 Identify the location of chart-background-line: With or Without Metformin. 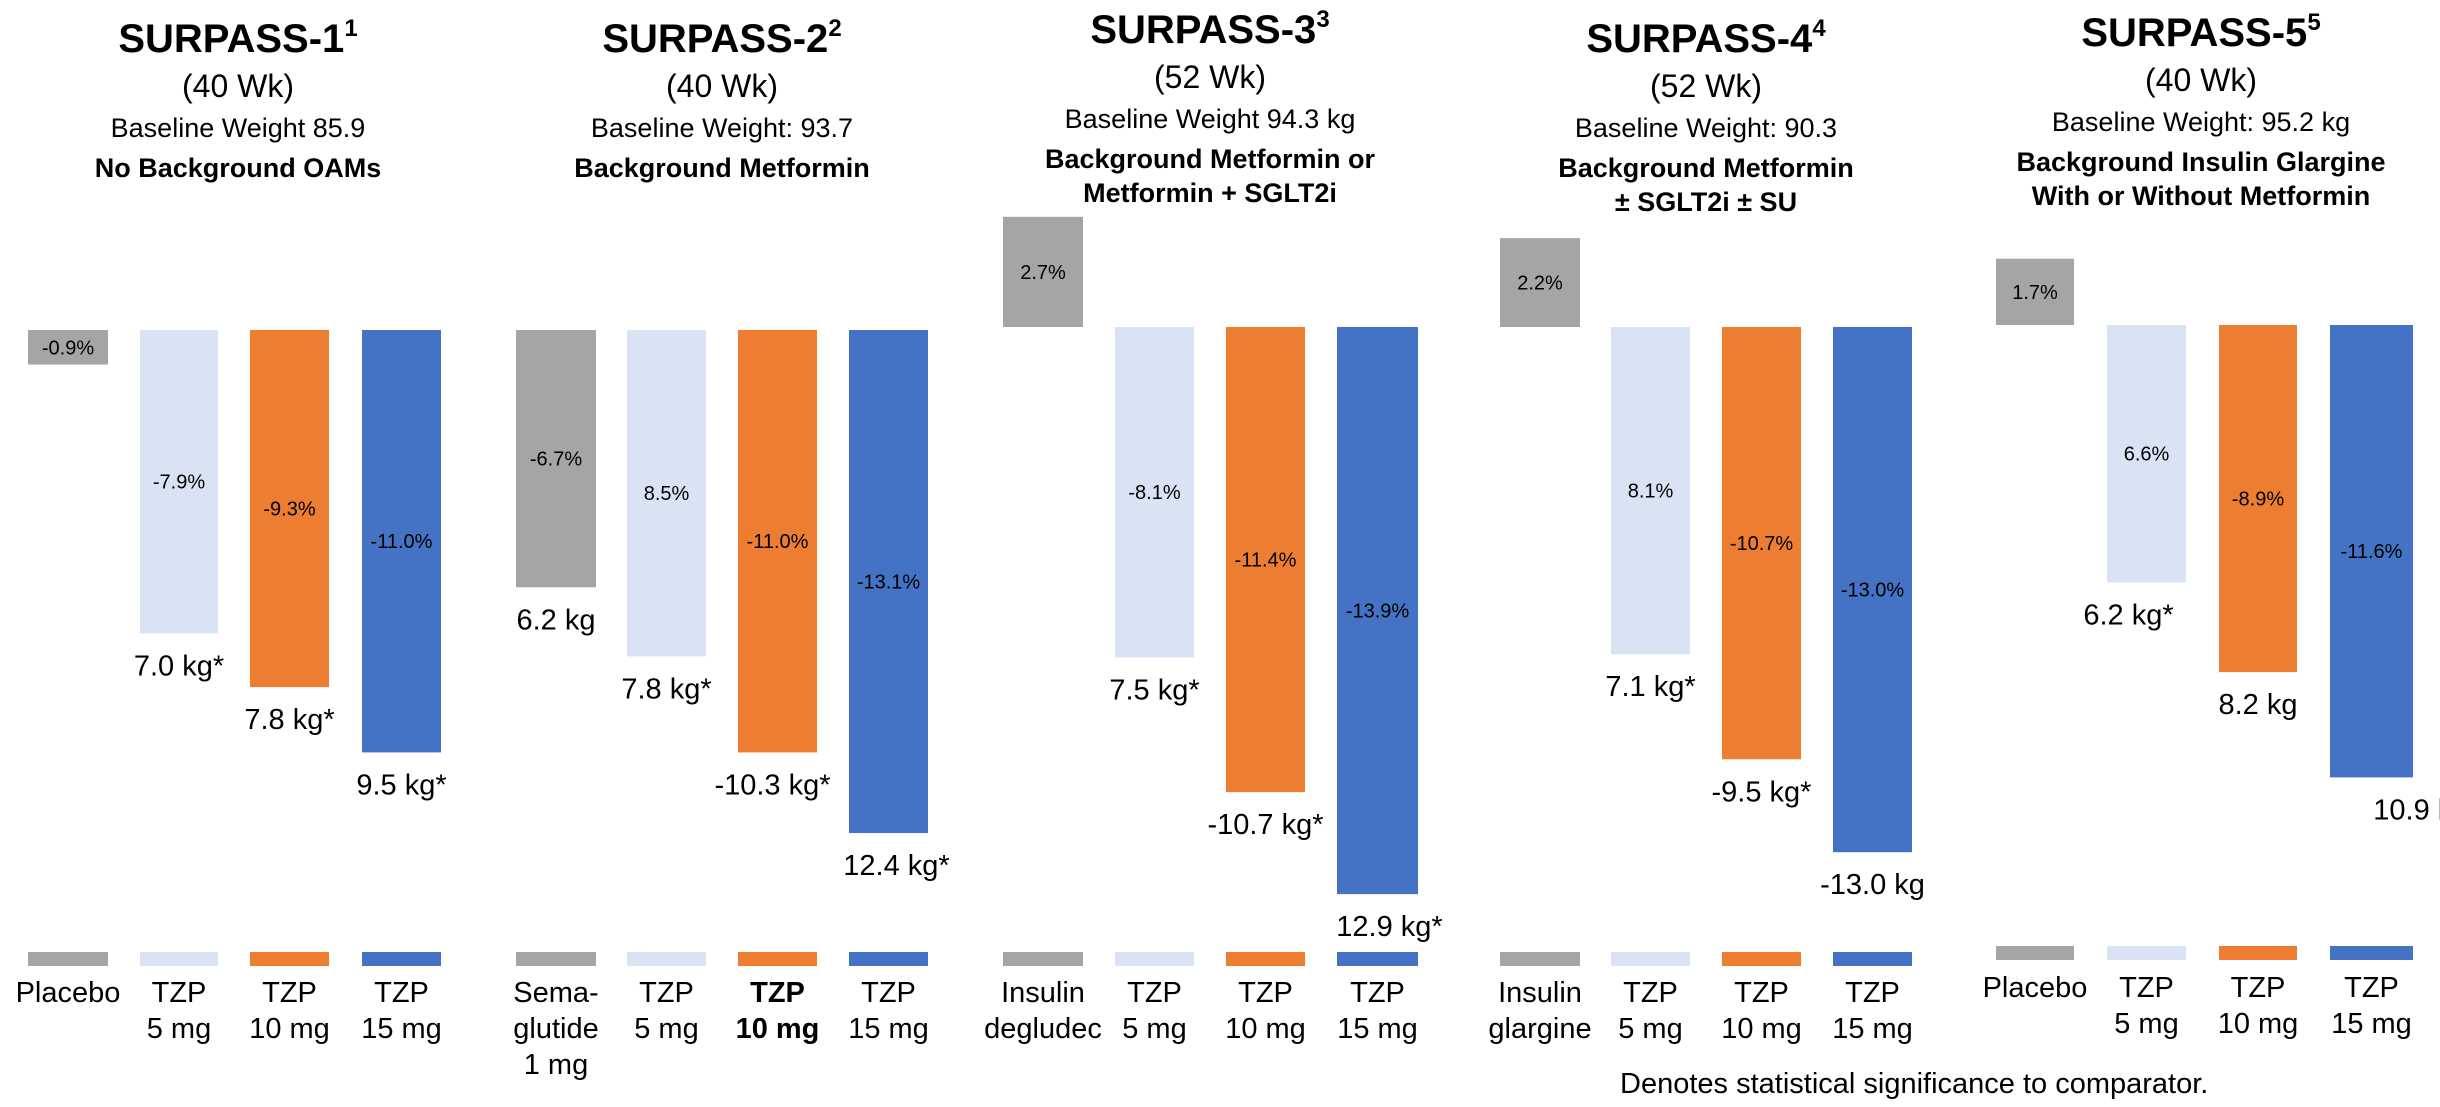
(2201, 196).